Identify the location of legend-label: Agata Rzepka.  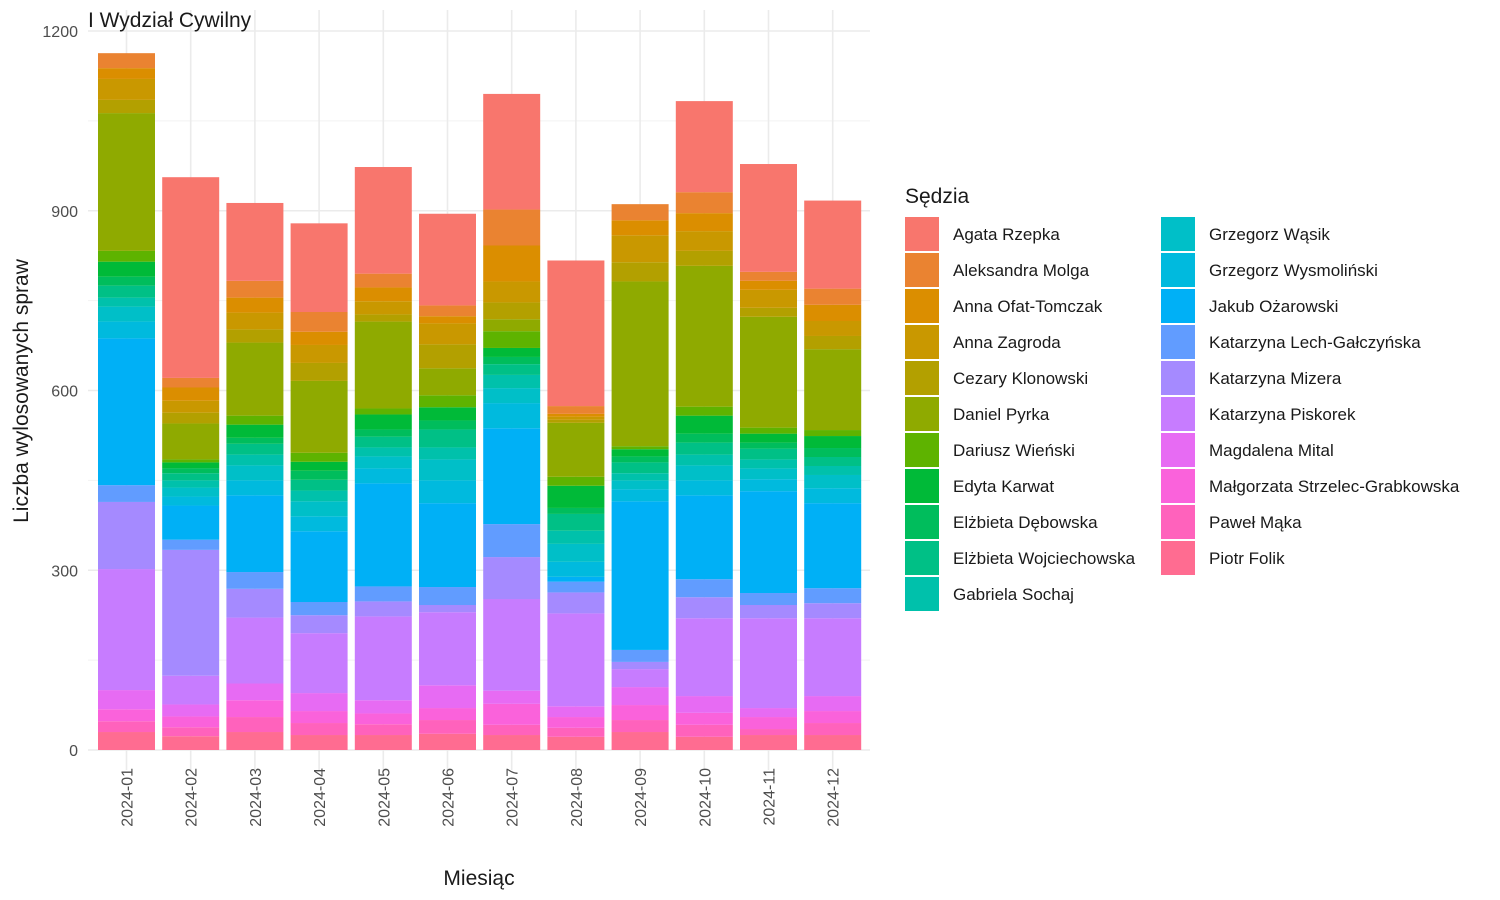
(1006, 234).